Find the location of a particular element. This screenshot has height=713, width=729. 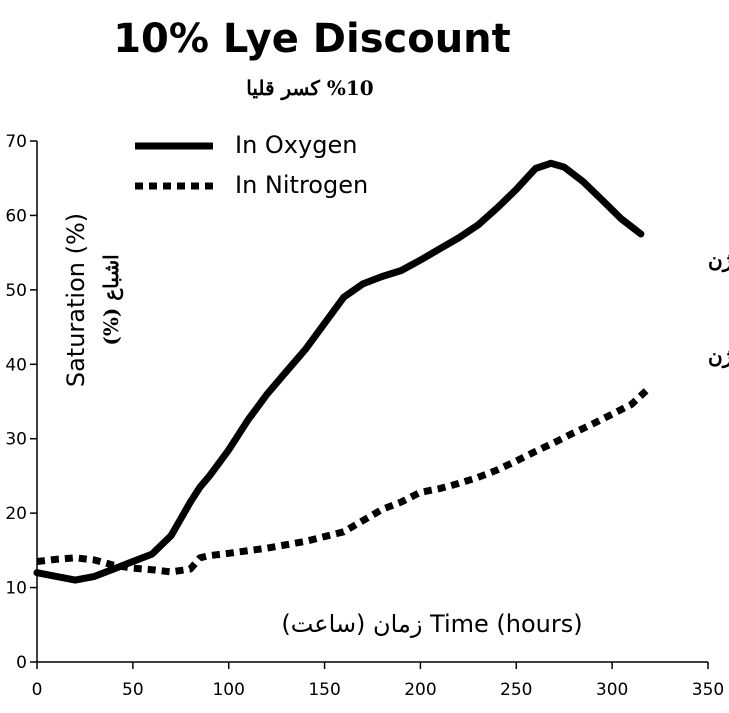

y-tick-label: 10 is located at coordinates (16, 589).